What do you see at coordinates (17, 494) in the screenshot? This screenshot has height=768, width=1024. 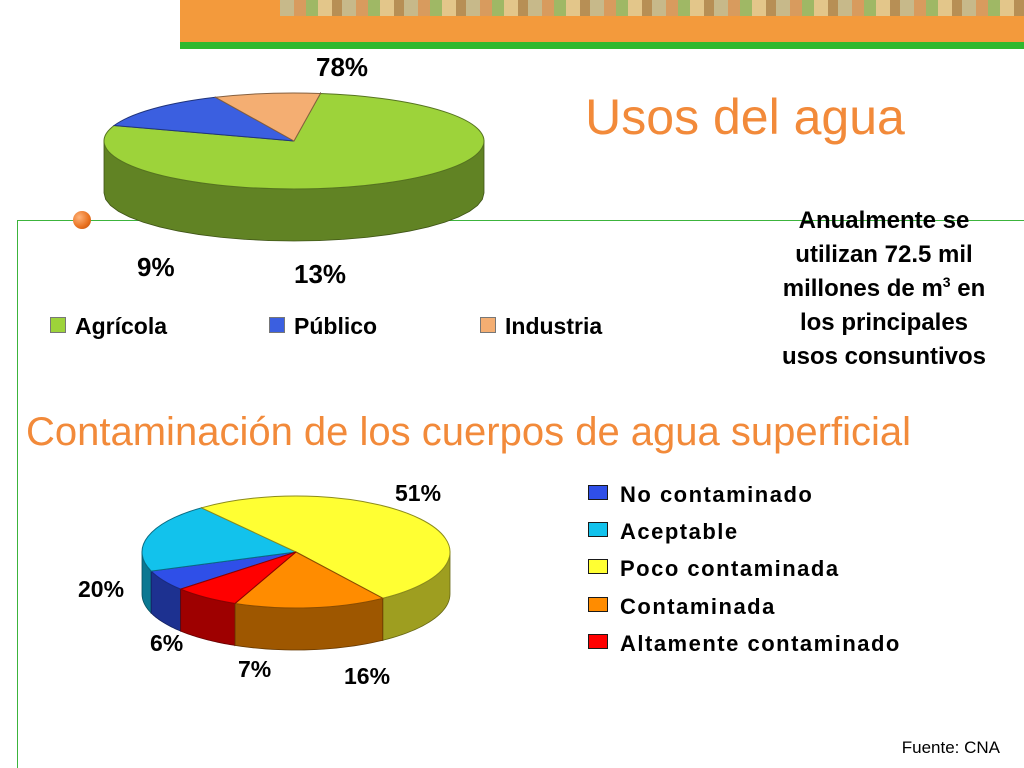 I see `divider-vertical` at bounding box center [17, 494].